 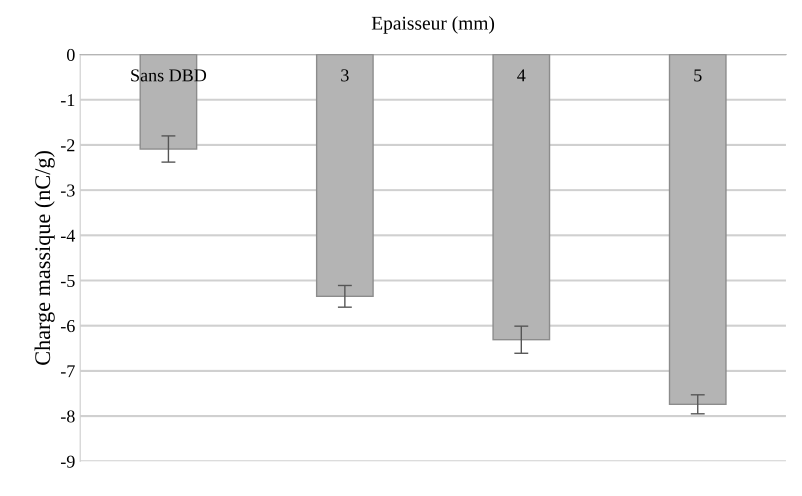 What do you see at coordinates (67, 190) in the screenshot?
I see `y-tick-label: -3` at bounding box center [67, 190].